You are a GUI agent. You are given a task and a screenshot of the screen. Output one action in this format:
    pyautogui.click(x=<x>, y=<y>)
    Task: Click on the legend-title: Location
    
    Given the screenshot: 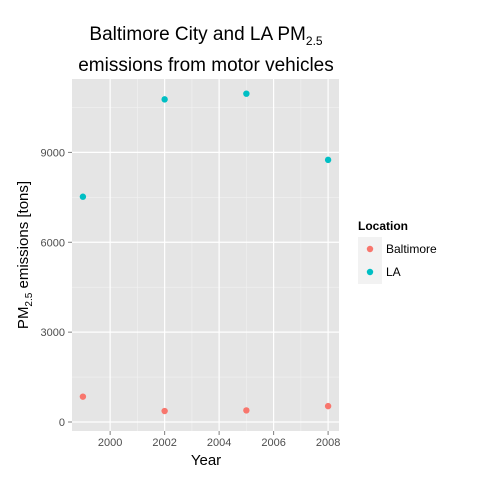 What is the action you would take?
    pyautogui.click(x=383, y=226)
    